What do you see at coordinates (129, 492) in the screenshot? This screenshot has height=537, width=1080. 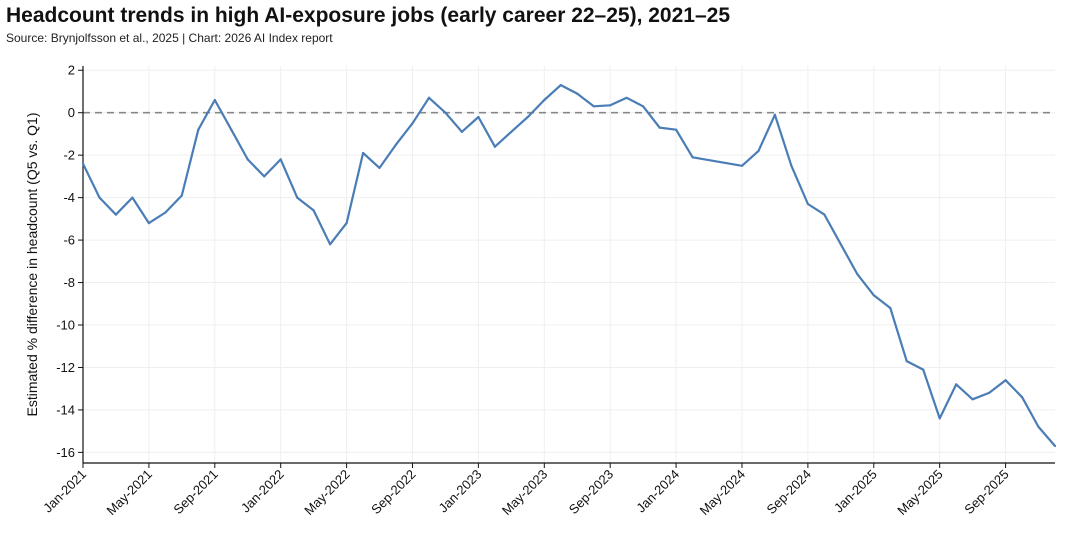 I see `x-tick-label: May-2021` at bounding box center [129, 492].